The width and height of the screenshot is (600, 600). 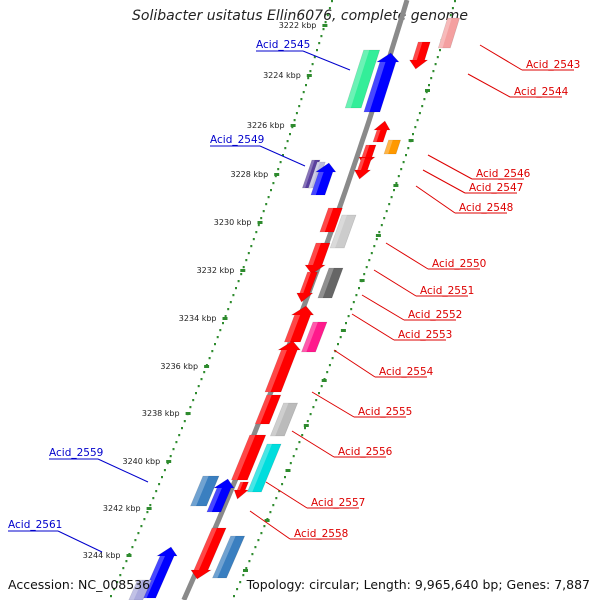 What do you see at coordinates (330, 283) in the screenshot?
I see `gene-Acid_2552b` at bounding box center [330, 283].